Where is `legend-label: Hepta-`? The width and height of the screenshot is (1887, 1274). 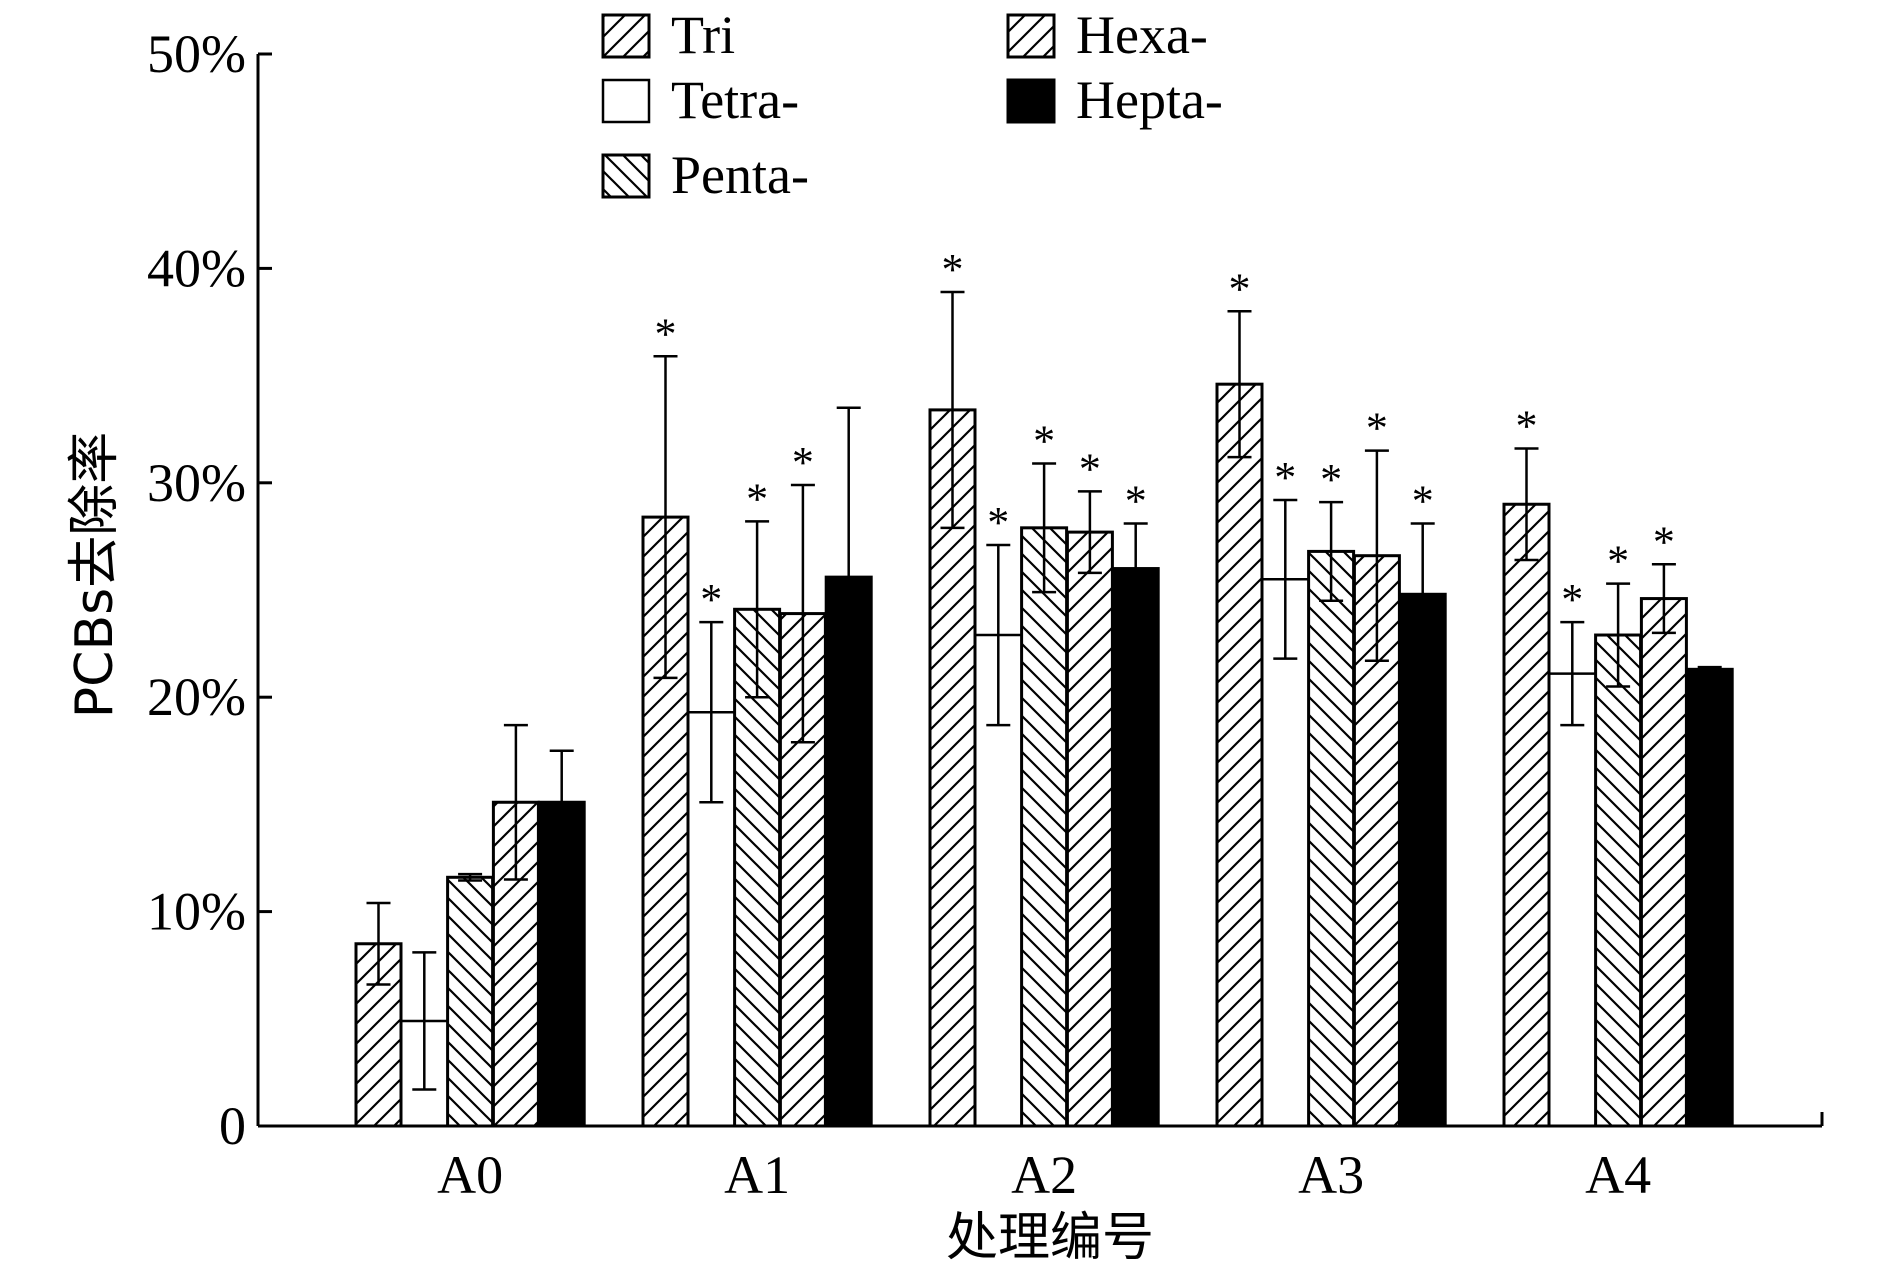
legend-label: Hepta- is located at coordinates (1149, 100).